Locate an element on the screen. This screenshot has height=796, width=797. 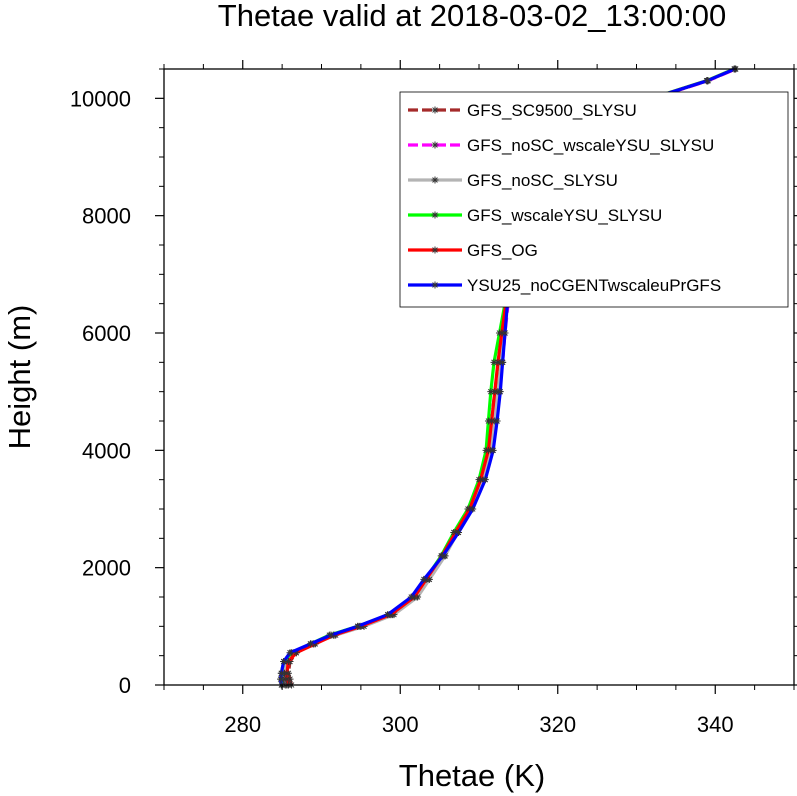
x-tick-label: 280 is located at coordinates (242, 724).